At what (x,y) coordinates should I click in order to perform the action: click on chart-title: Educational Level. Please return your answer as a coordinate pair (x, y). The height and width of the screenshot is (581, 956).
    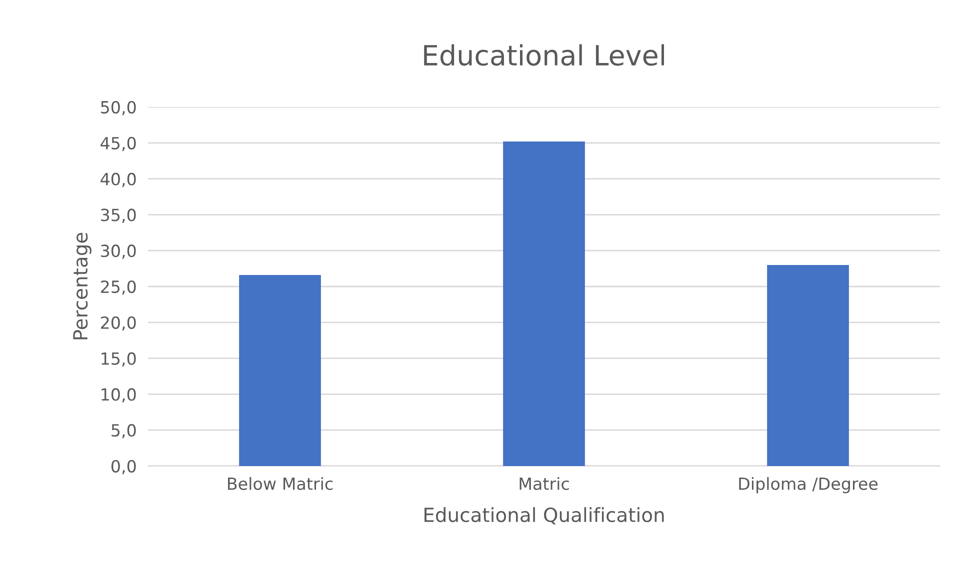
    Looking at the image, I should click on (544, 55).